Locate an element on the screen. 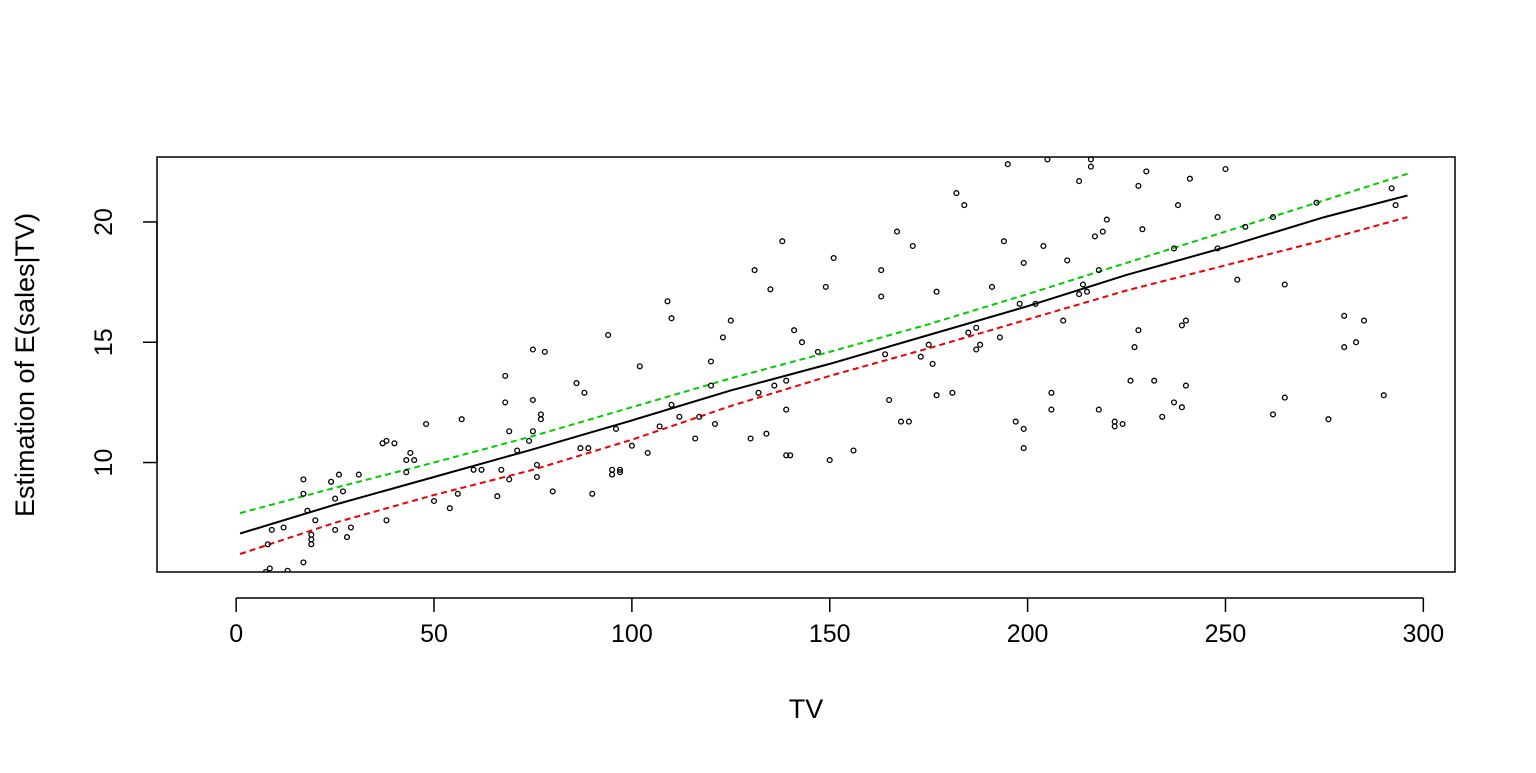 The image size is (1536, 773). x-axis: 0 50 100 150 200 250 300 is located at coordinates (836, 622).